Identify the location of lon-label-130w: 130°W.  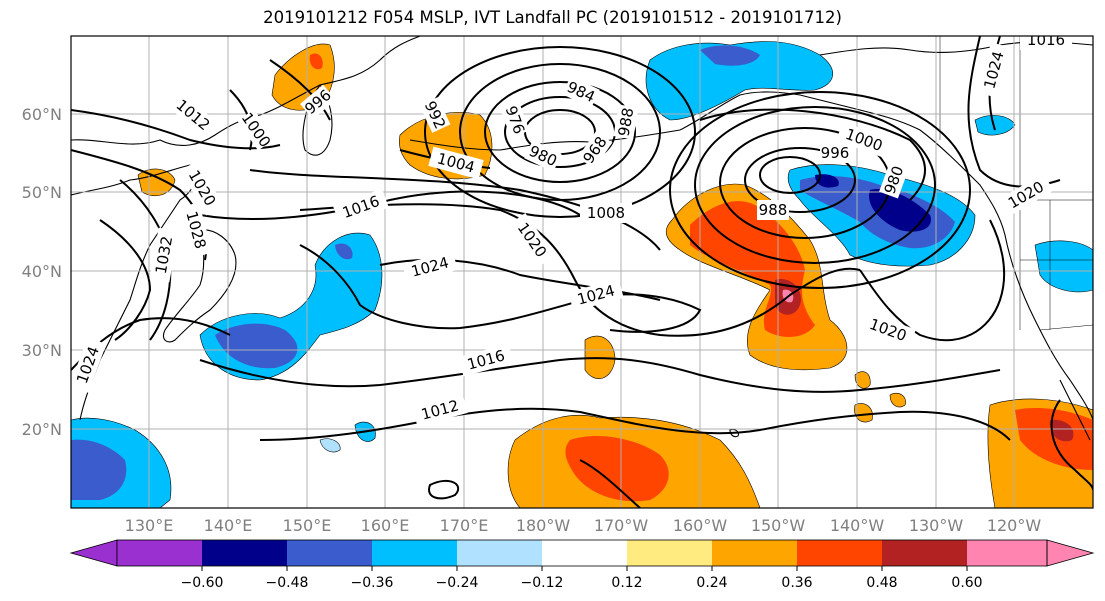
(936, 525).